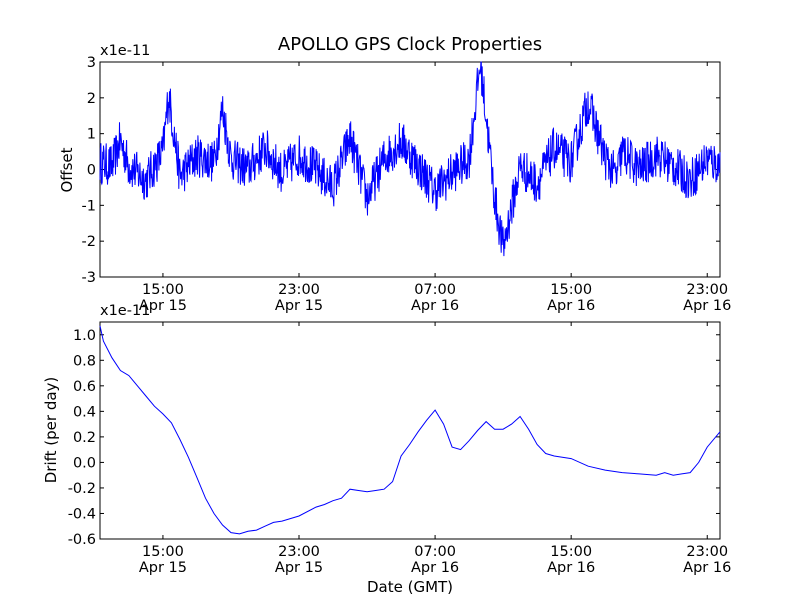 Image resolution: width=800 pixels, height=600 pixels. What do you see at coordinates (410, 44) in the screenshot?
I see `chart-title: APOLLO GPS Clock Properties` at bounding box center [410, 44].